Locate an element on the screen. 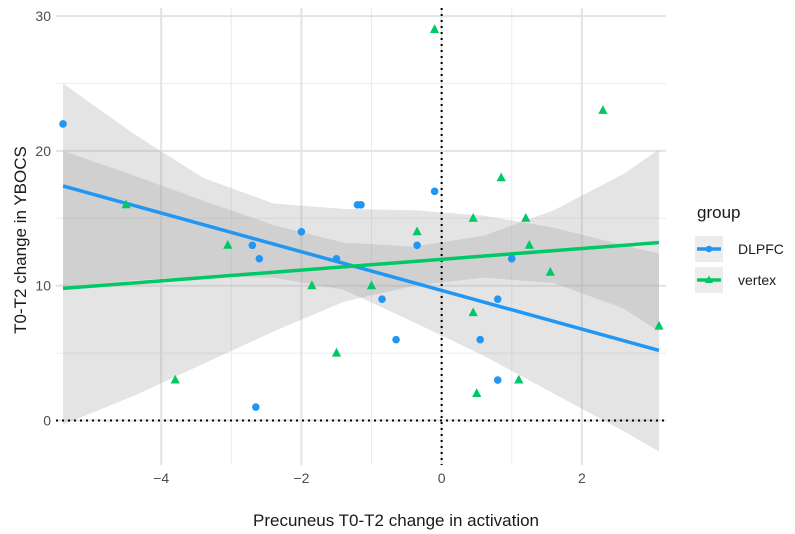  x-axis-ticks: −4 −2 0 2 is located at coordinates (369, 478).